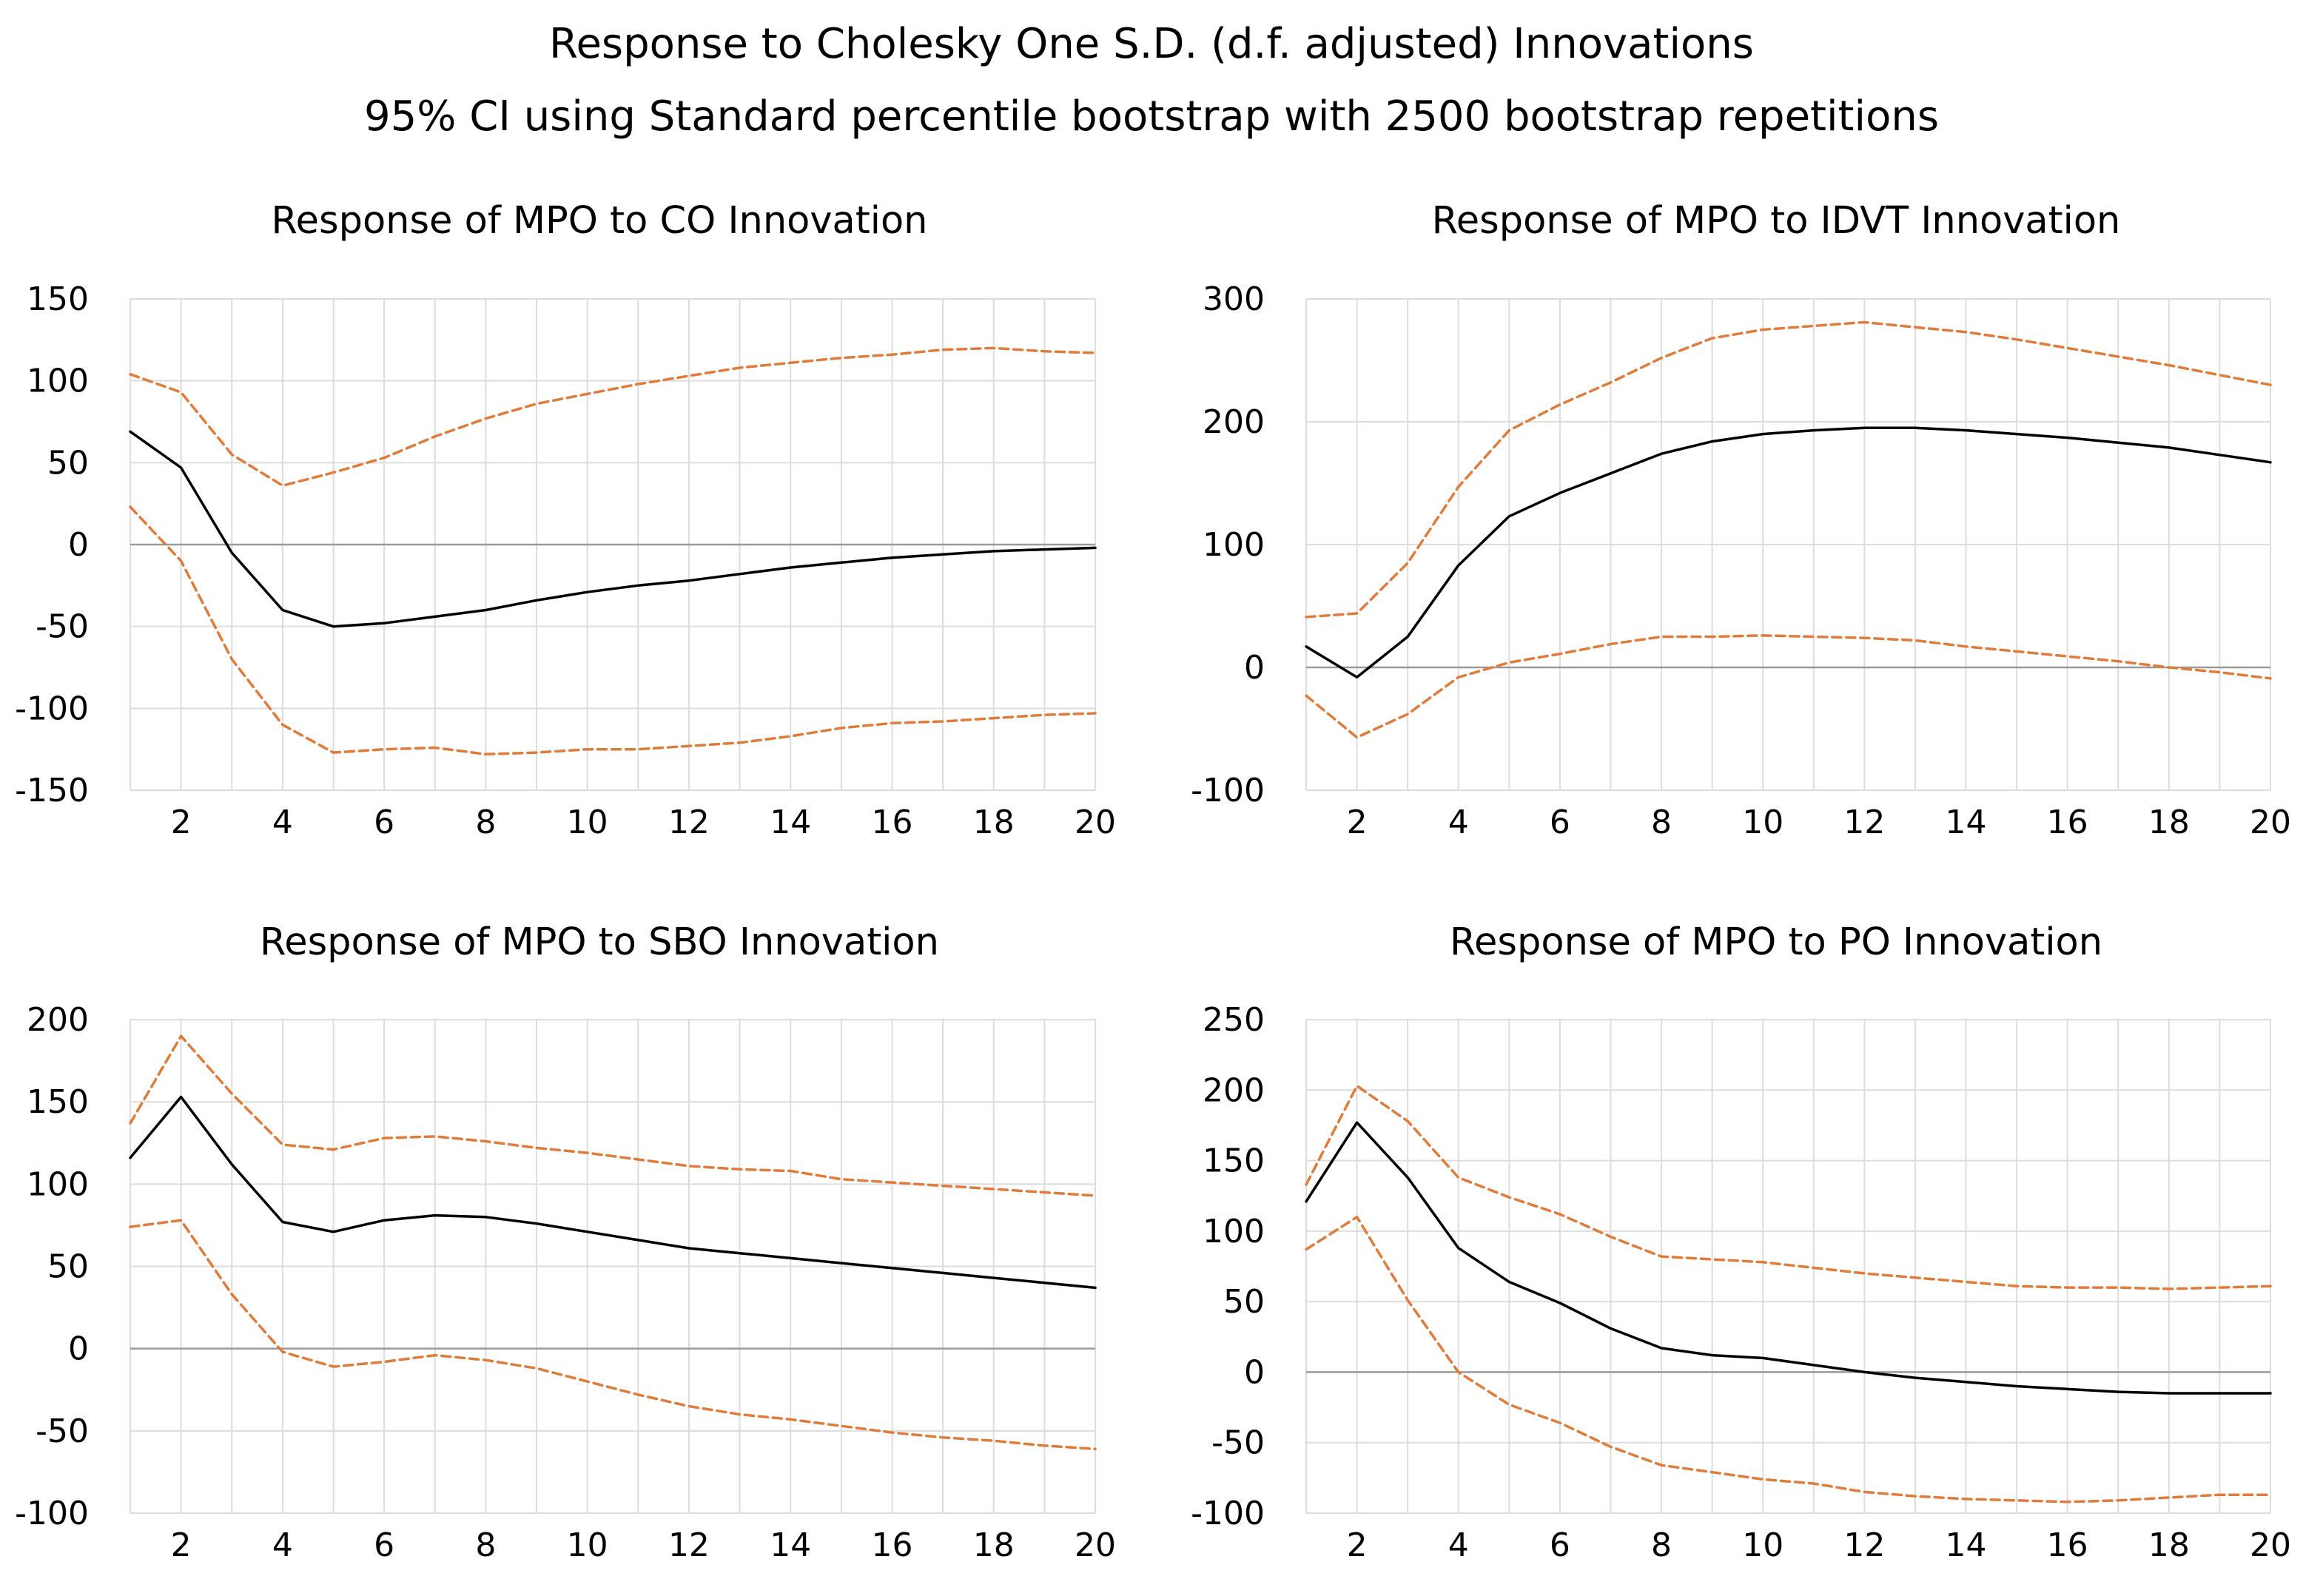 The height and width of the screenshot is (1596, 2303). I want to click on y-tick-label: 300, so click(1234, 299).